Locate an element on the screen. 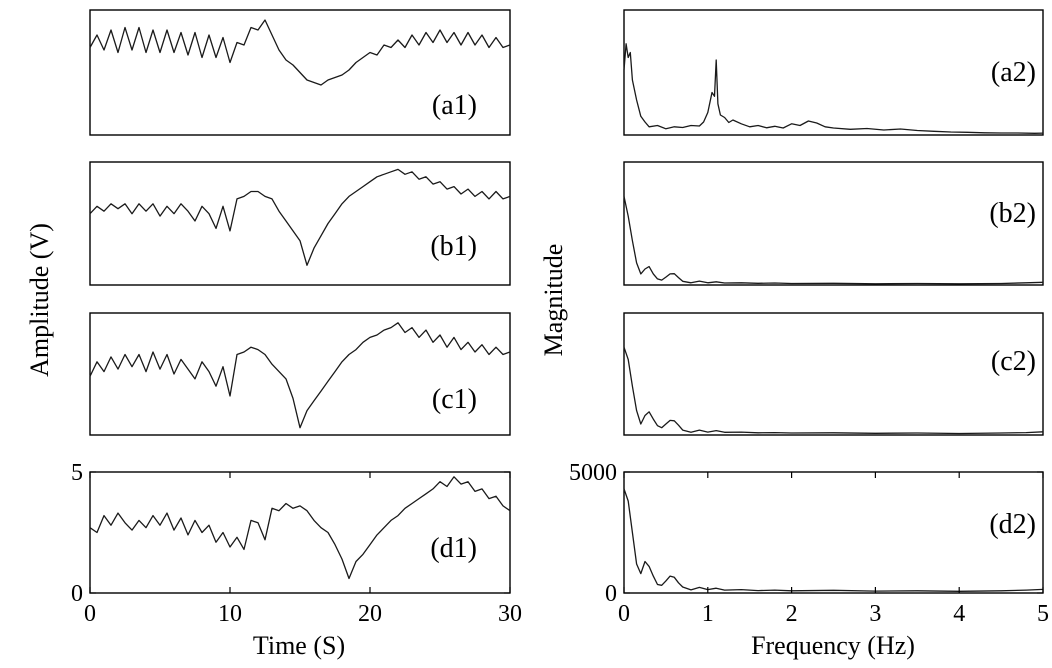 This screenshot has height=668, width=1052. y-tick-label-d2-0: 0 is located at coordinates (611, 594).